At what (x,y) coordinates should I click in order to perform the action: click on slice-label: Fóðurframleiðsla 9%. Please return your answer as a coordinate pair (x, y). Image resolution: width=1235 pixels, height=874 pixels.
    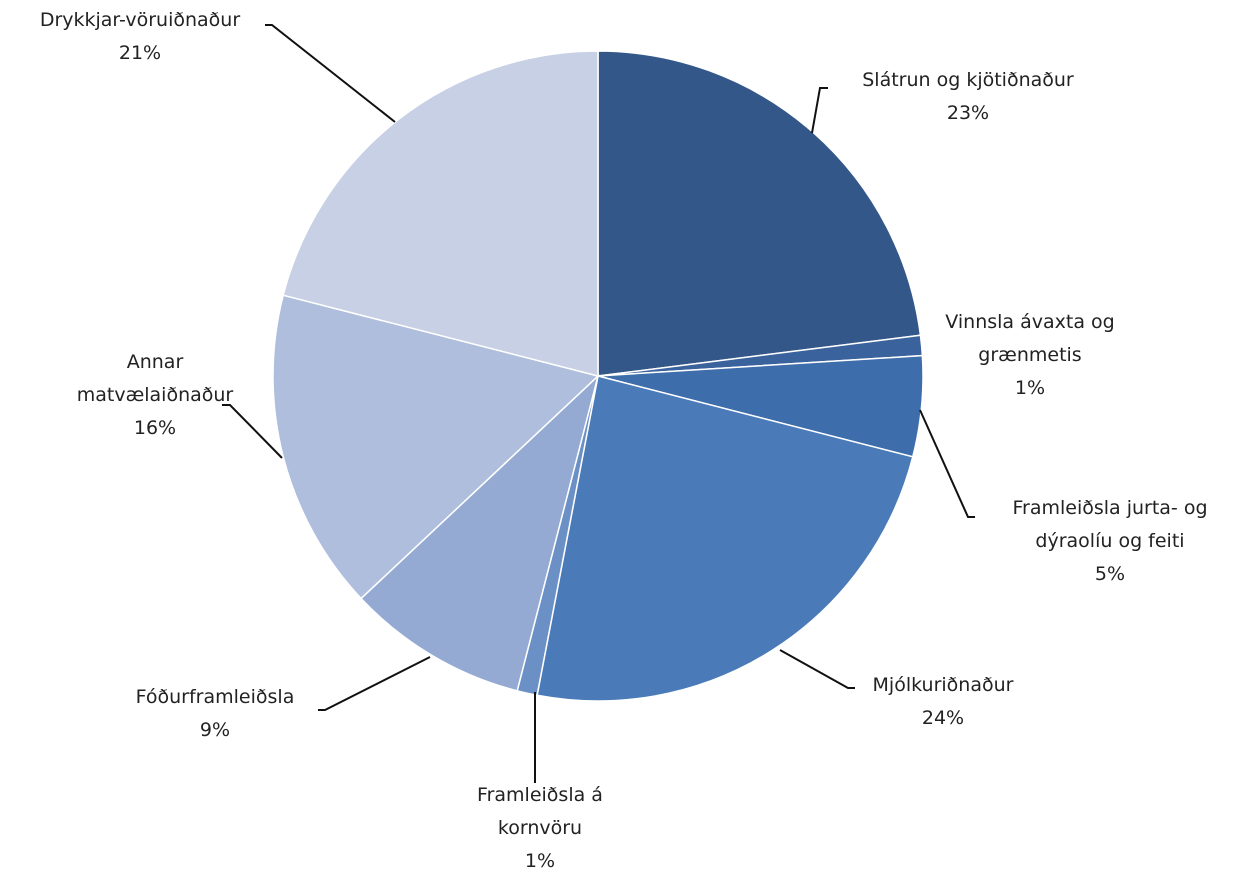
    Looking at the image, I should click on (215, 714).